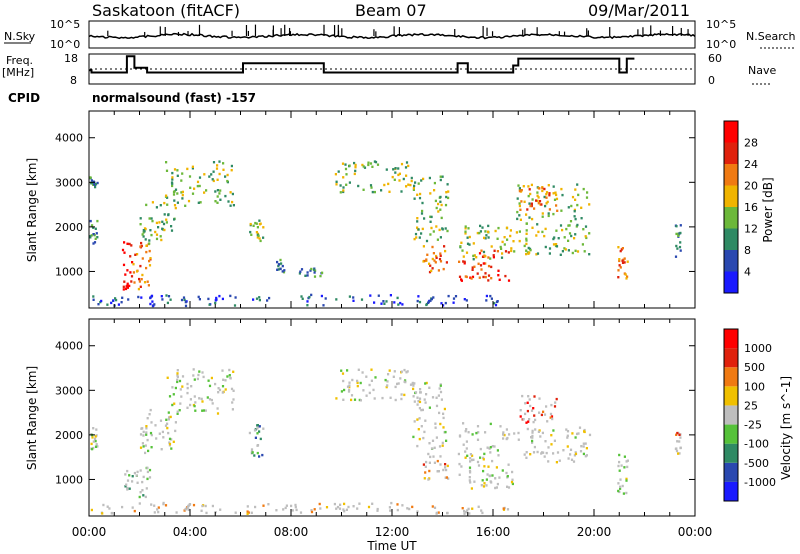 This screenshot has width=800, height=554. I want to click on x-tick-label: 12:00, so click(392, 532).